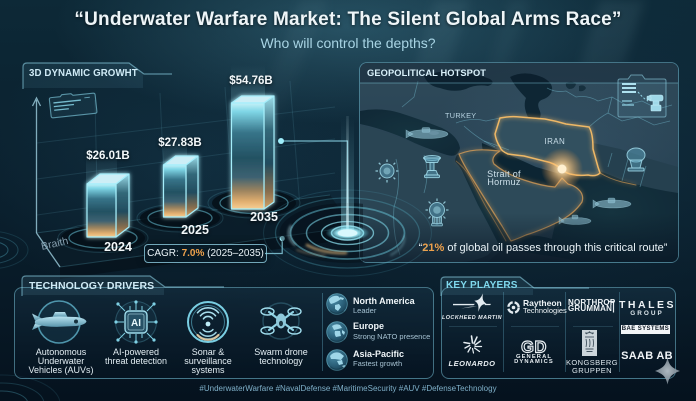  What do you see at coordinates (534, 348) in the screenshot?
I see `svg-text: GD` at bounding box center [534, 348].